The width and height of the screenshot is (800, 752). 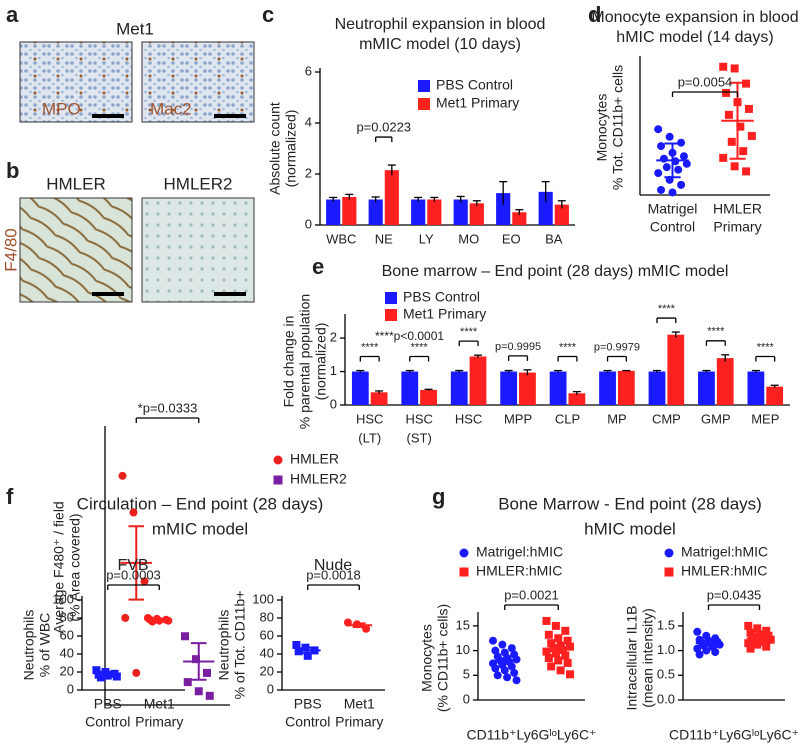 I want to click on panel-subtitle: hMIC model, so click(x=630, y=528).